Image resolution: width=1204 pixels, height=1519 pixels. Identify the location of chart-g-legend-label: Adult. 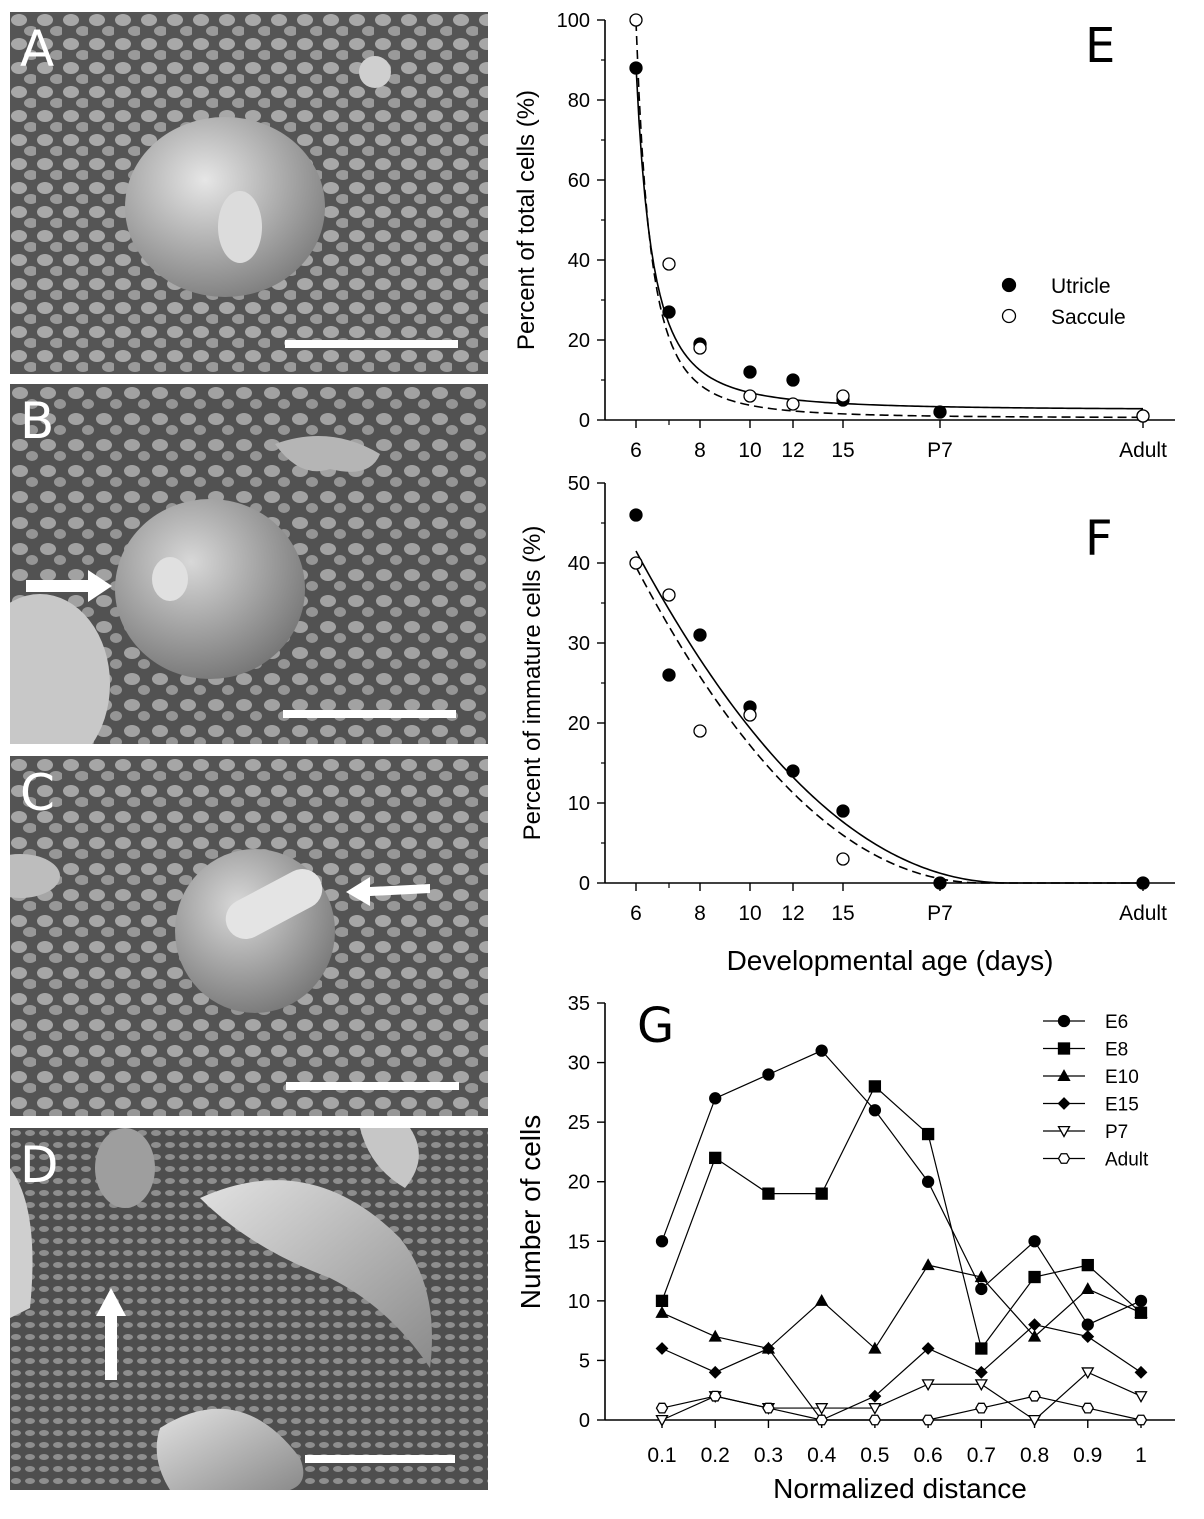
(1127, 1160).